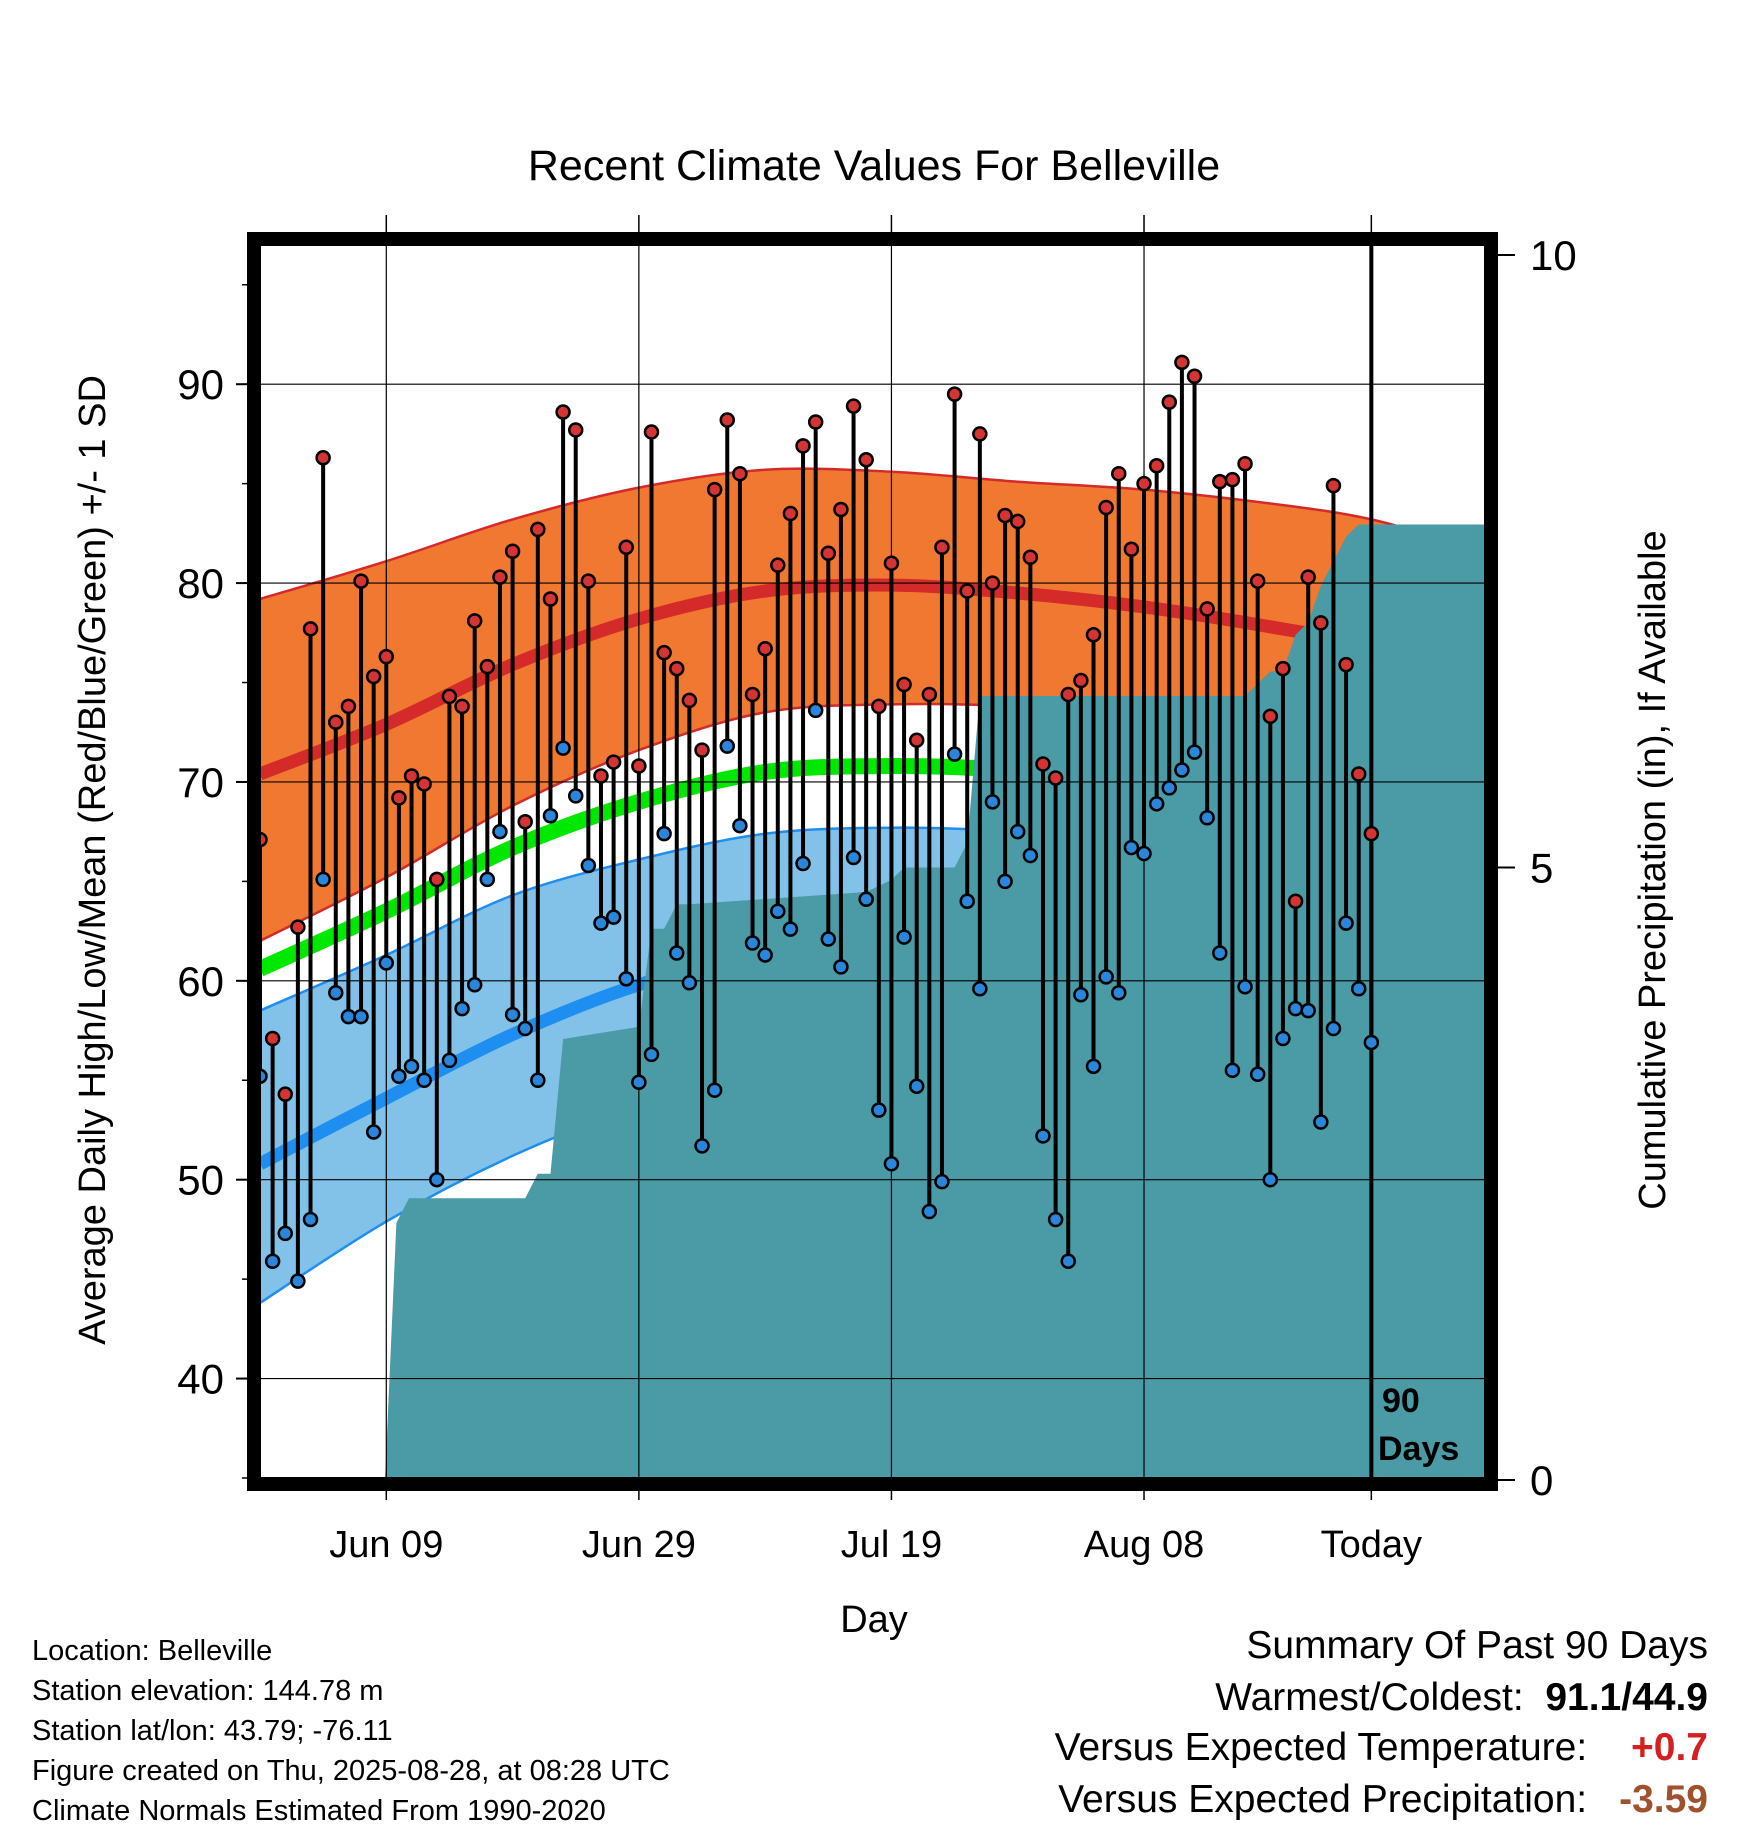  I want to click on summary-heading: Summary Of Past 90 Days, so click(1477, 1645).